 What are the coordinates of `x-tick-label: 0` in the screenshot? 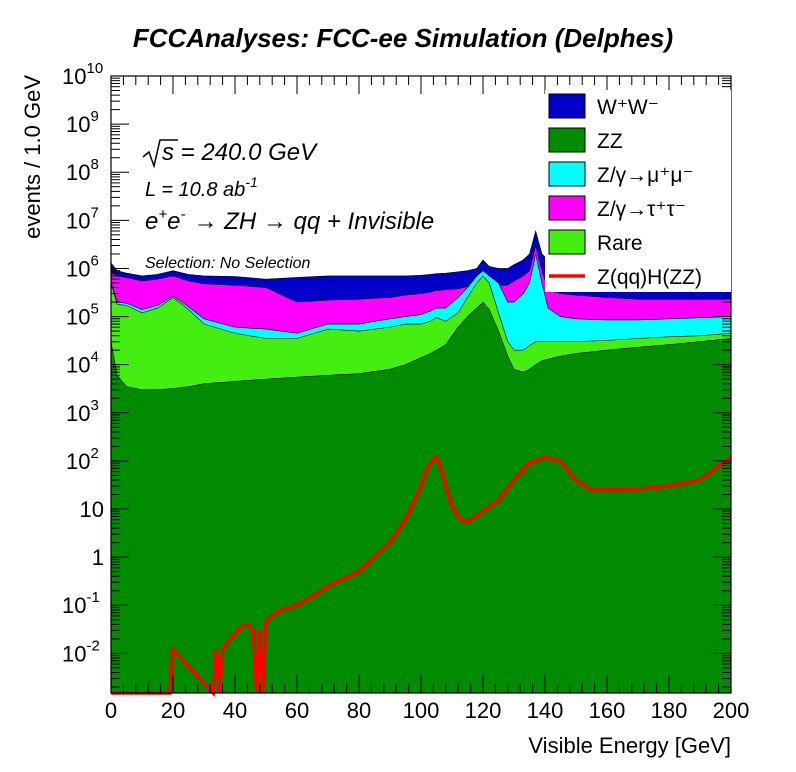 It's located at (111, 710).